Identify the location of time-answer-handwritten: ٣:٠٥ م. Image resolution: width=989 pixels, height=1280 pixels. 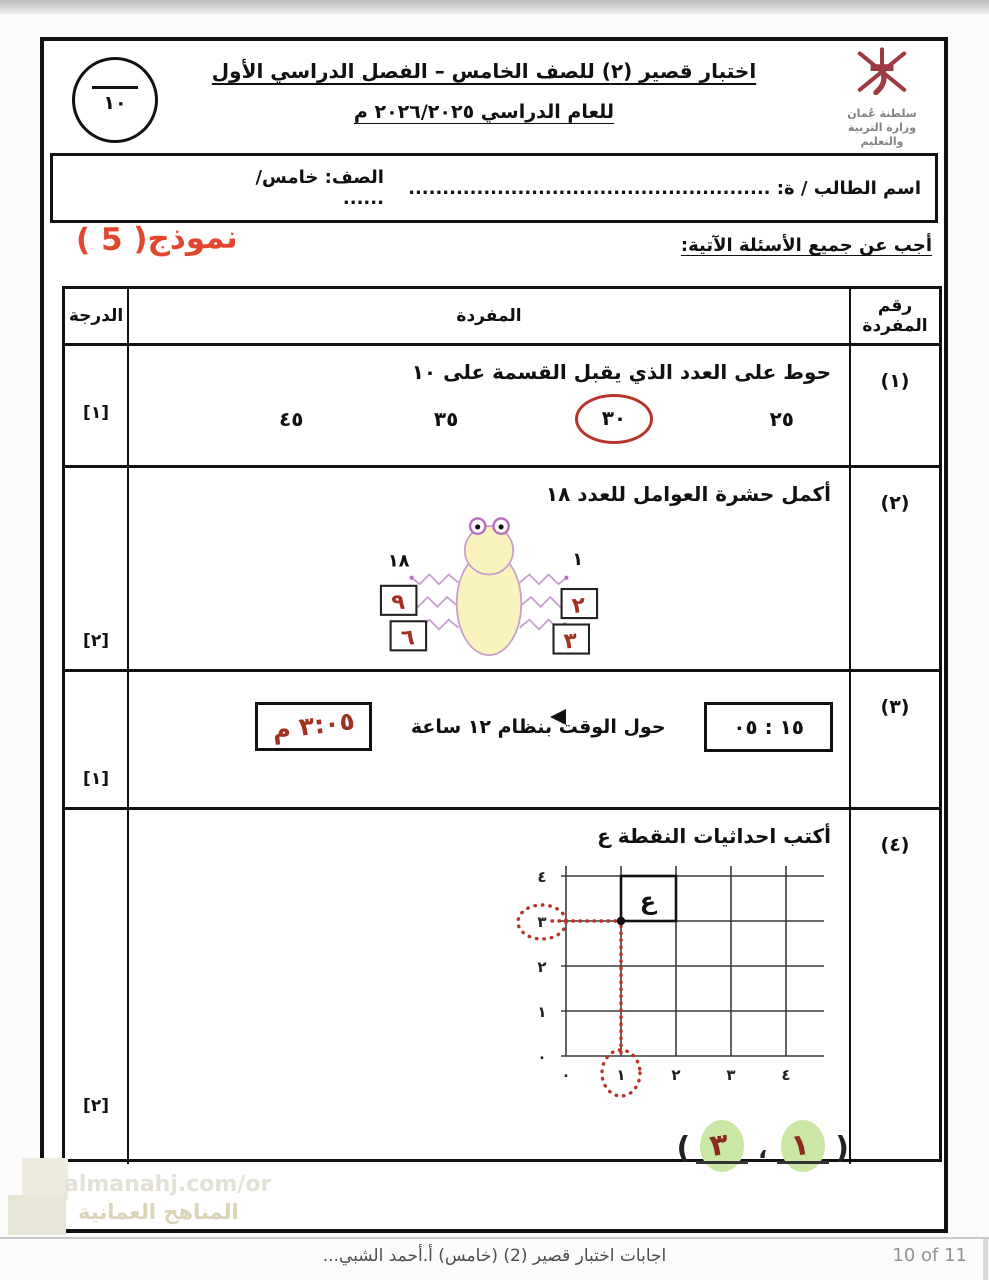
(313, 725).